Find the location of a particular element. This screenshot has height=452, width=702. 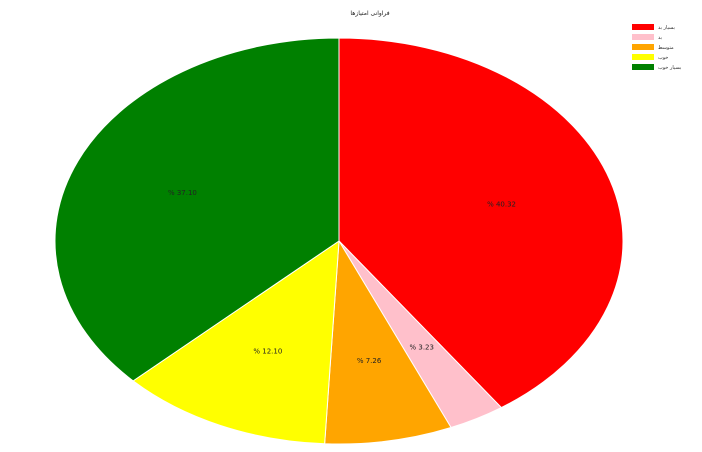

legend-swatch-very-good is located at coordinates (643, 67).